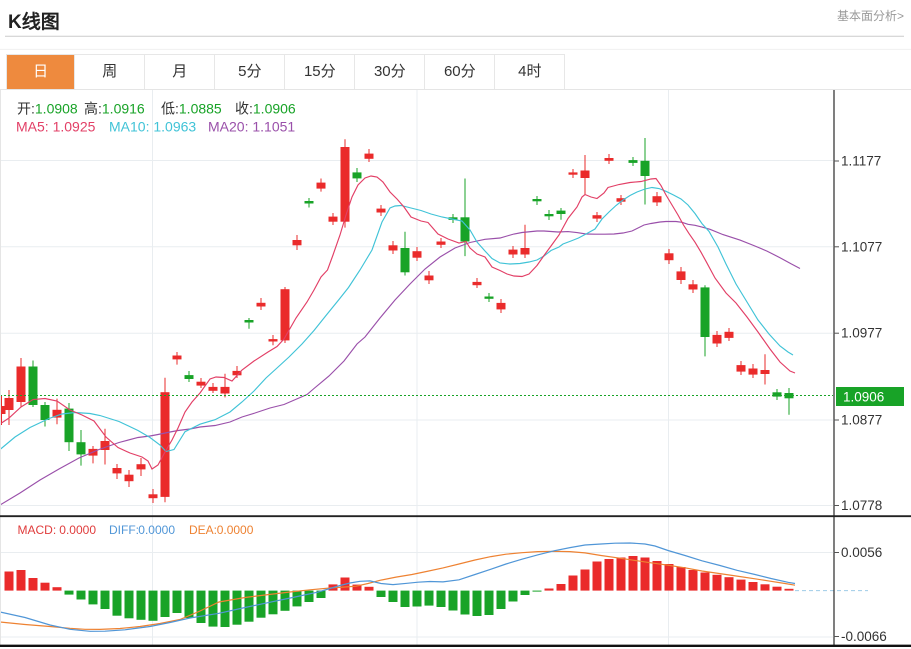  I want to click on svg-text: 1.1177, so click(861, 161).